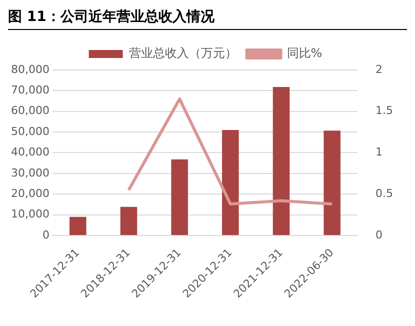  Describe the element at coordinates (30, 90) in the screenshot. I see `y-tick-label: 70,000` at that location.